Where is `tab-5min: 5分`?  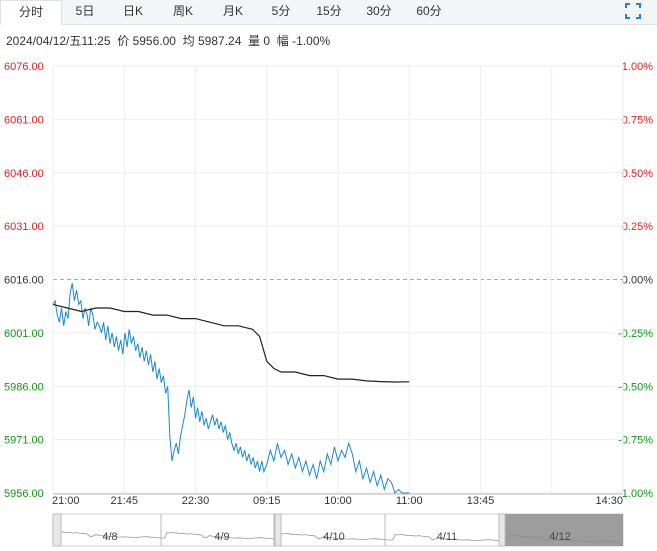 tab-5min: 5分 is located at coordinates (281, 11).